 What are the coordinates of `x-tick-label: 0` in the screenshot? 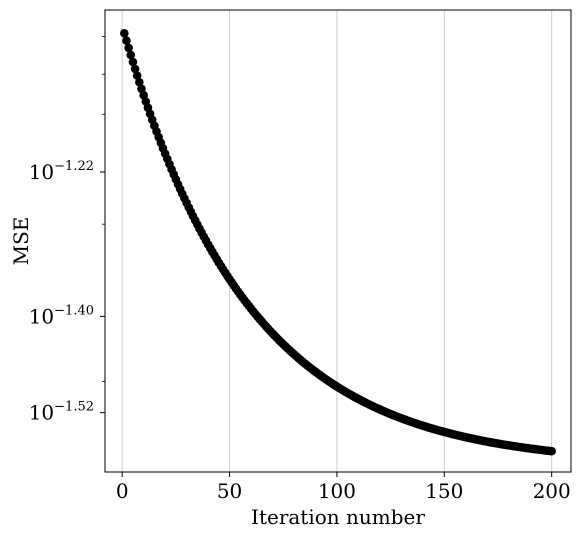 It's located at (122, 491).